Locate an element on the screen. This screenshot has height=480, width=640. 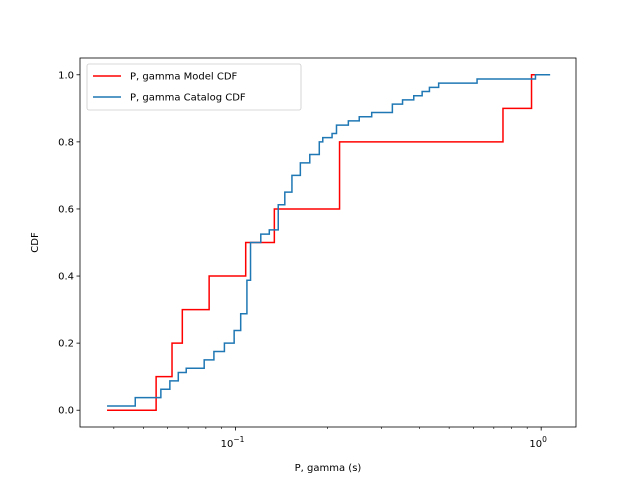
y-tick-label: 1.0 is located at coordinates (66, 75).